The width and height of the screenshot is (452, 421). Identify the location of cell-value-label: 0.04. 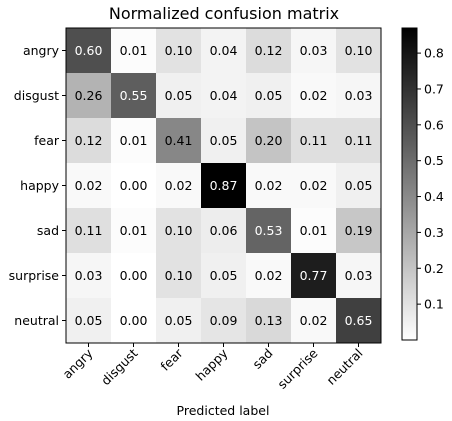
(224, 50).